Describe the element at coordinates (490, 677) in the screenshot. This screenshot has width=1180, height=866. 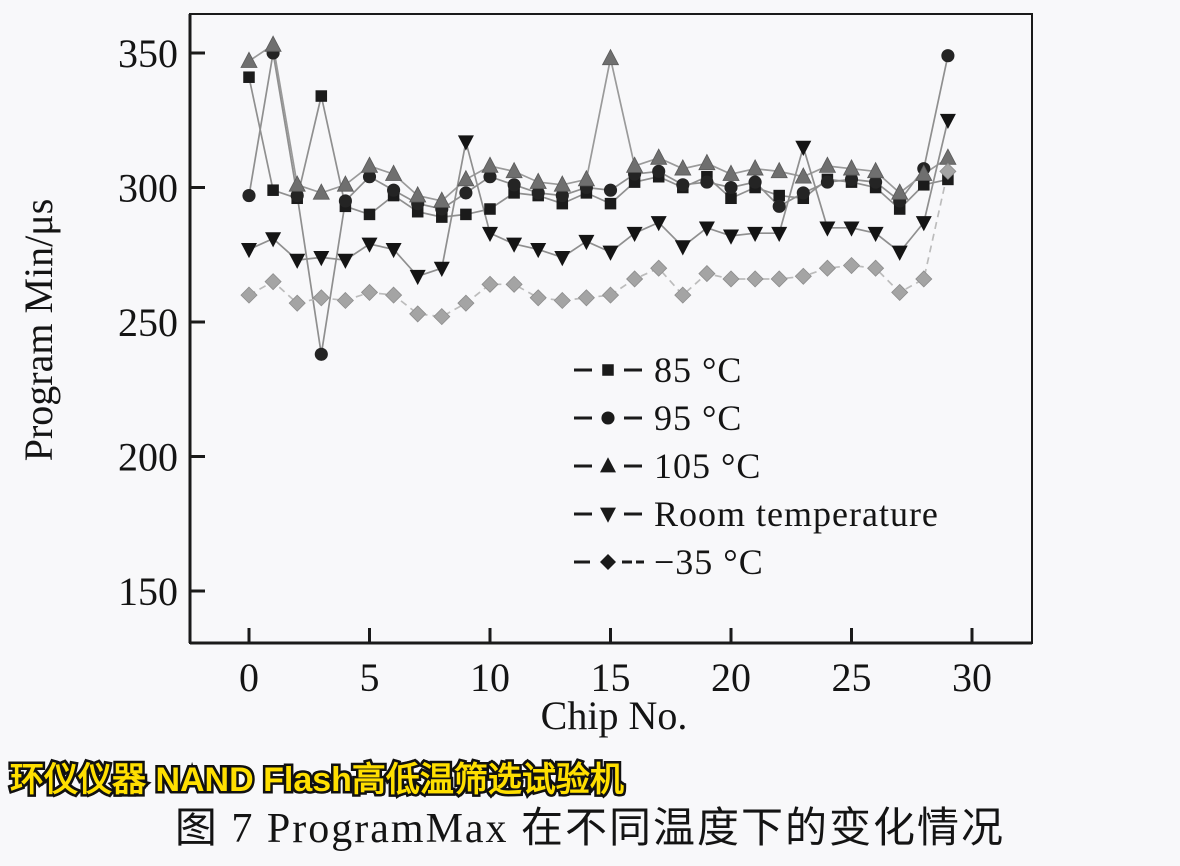
I see `x-tick-label: 10` at that location.